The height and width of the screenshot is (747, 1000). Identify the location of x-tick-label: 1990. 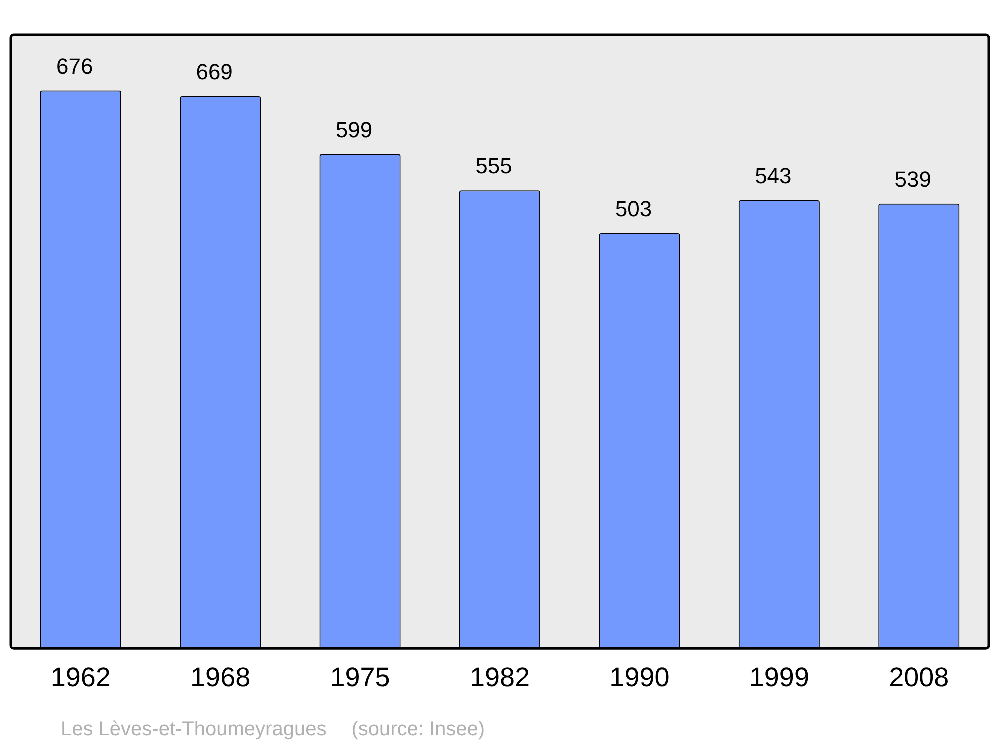
(640, 677).